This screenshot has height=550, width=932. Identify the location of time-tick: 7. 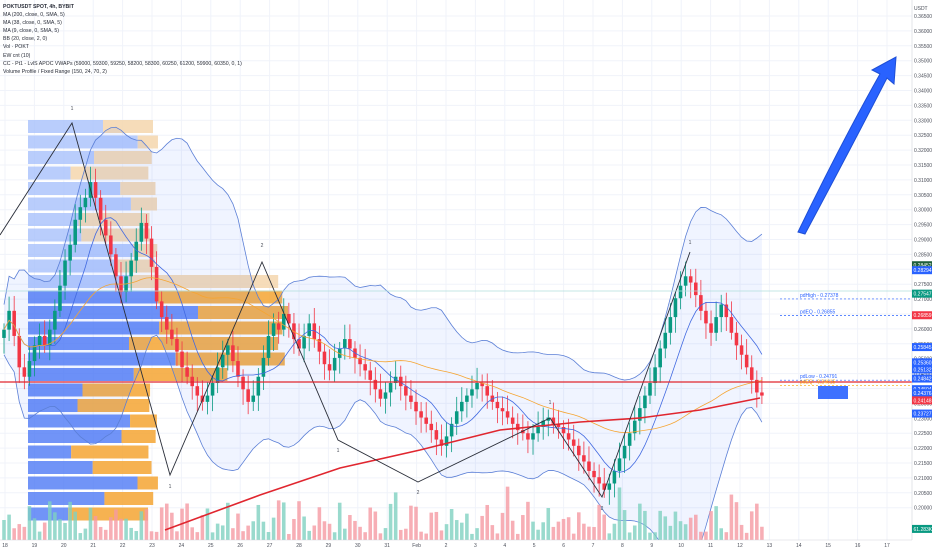
(593, 546).